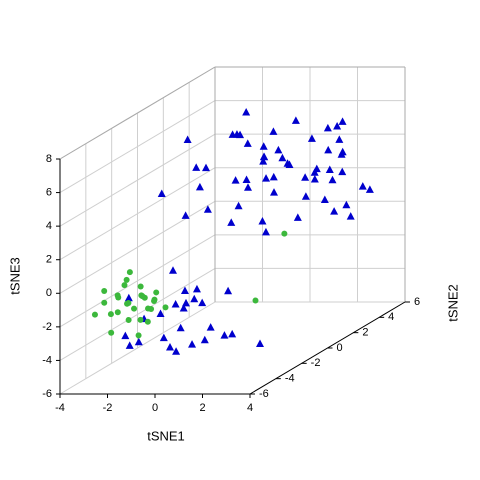 The image size is (480, 480). What do you see at coordinates (202, 408) in the screenshot?
I see `x-tick-label: 2` at bounding box center [202, 408].